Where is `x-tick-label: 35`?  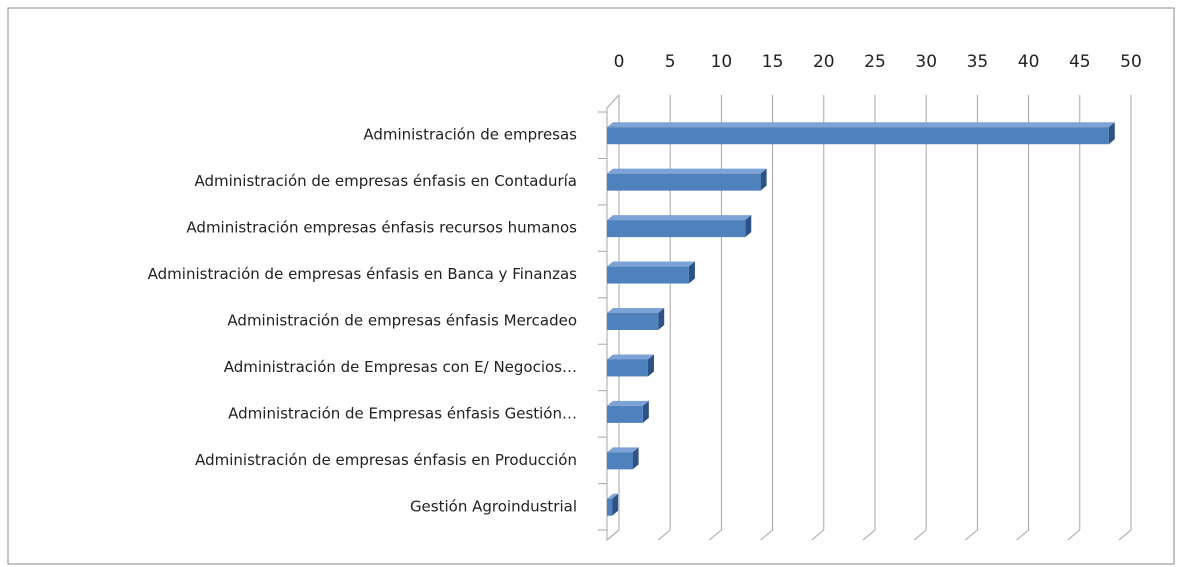
x-tick-label: 35 is located at coordinates (978, 62).